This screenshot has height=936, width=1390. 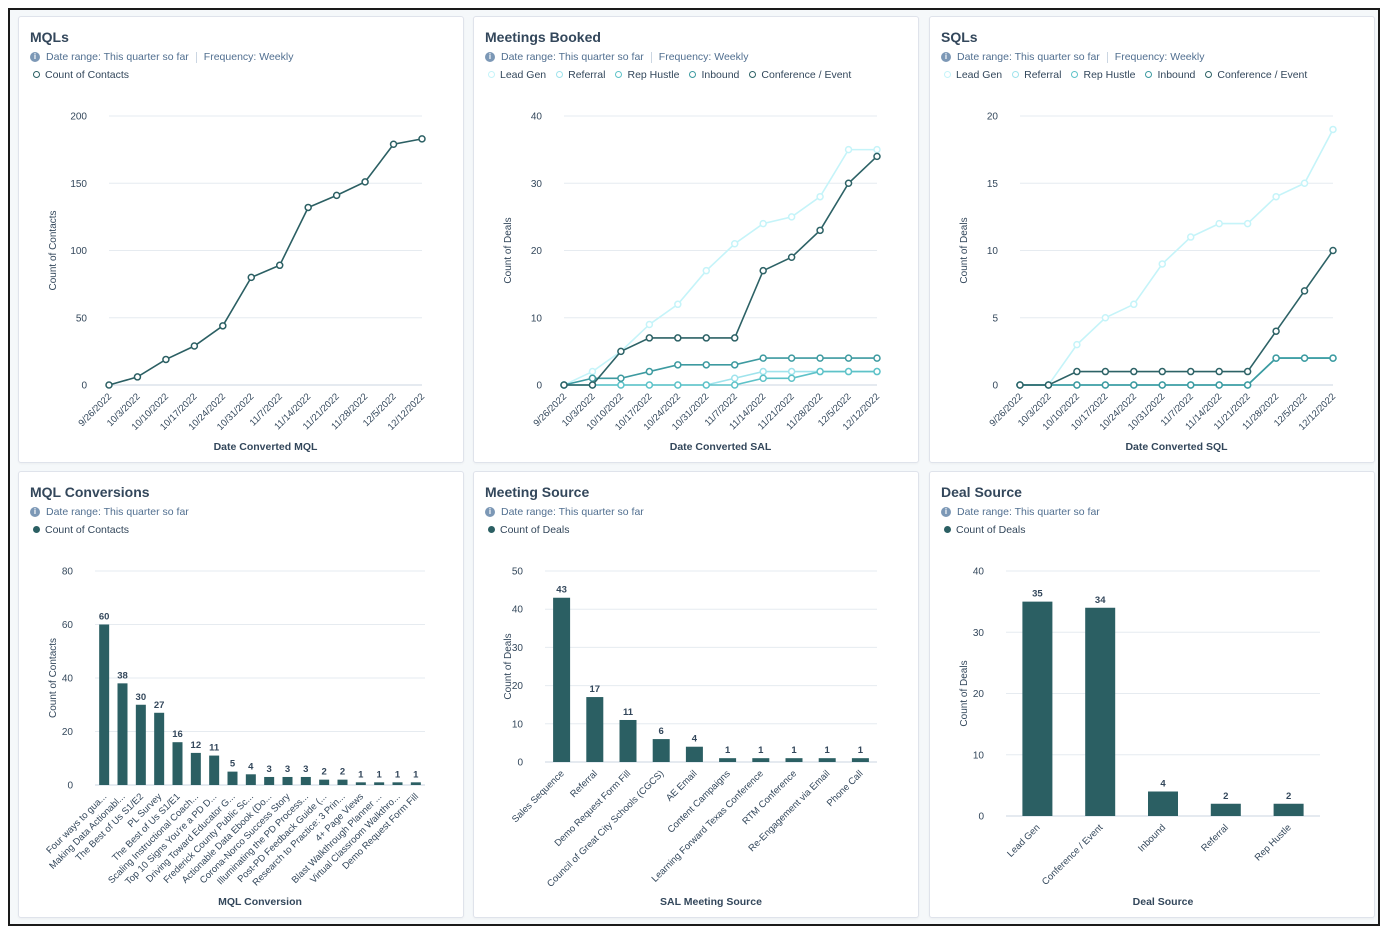 What do you see at coordinates (981, 492) in the screenshot?
I see `card-title: Deal Source` at bounding box center [981, 492].